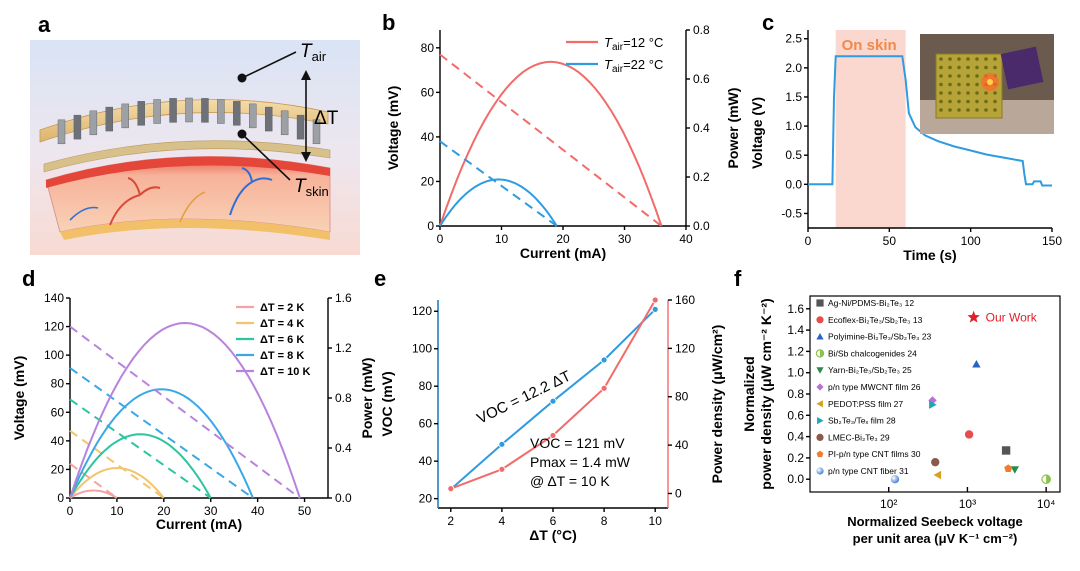  I want to click on device-bottom-layer, so click(187, 156).